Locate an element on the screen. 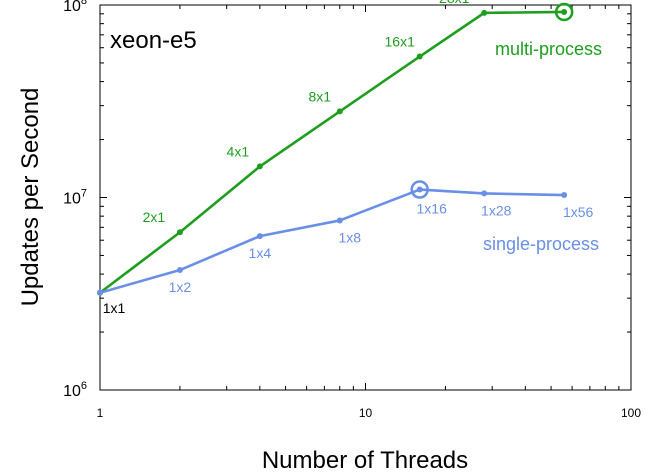 The image size is (663, 475). data-label: 4x1 is located at coordinates (238, 151).